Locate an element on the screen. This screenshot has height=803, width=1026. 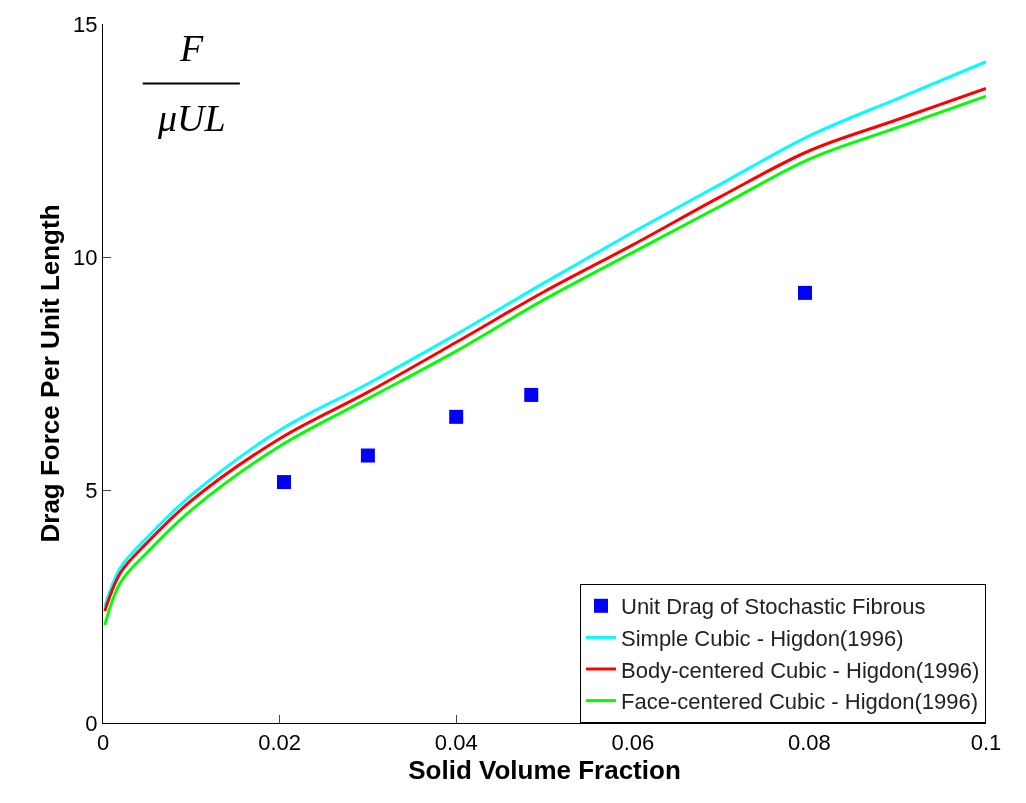
x-tick-label: 0.02 is located at coordinates (280, 743).